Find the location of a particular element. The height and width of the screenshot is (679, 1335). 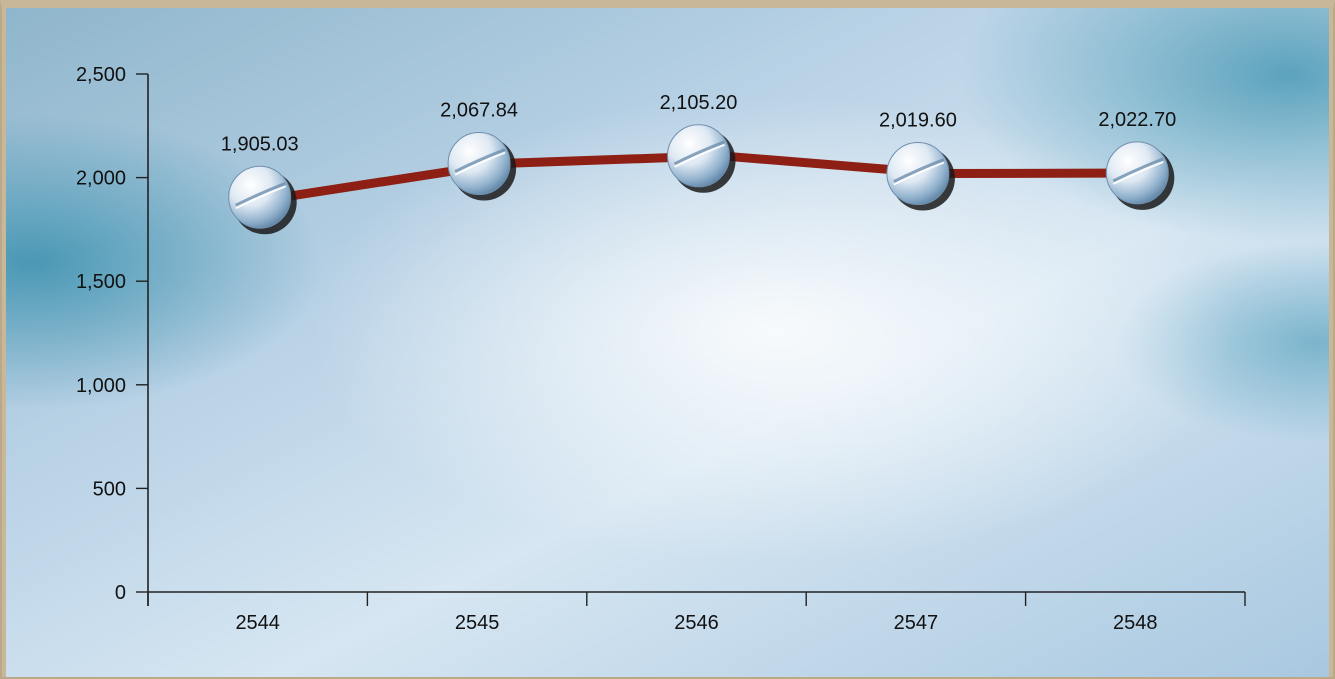

y-tick-label: 500 is located at coordinates (109, 489).